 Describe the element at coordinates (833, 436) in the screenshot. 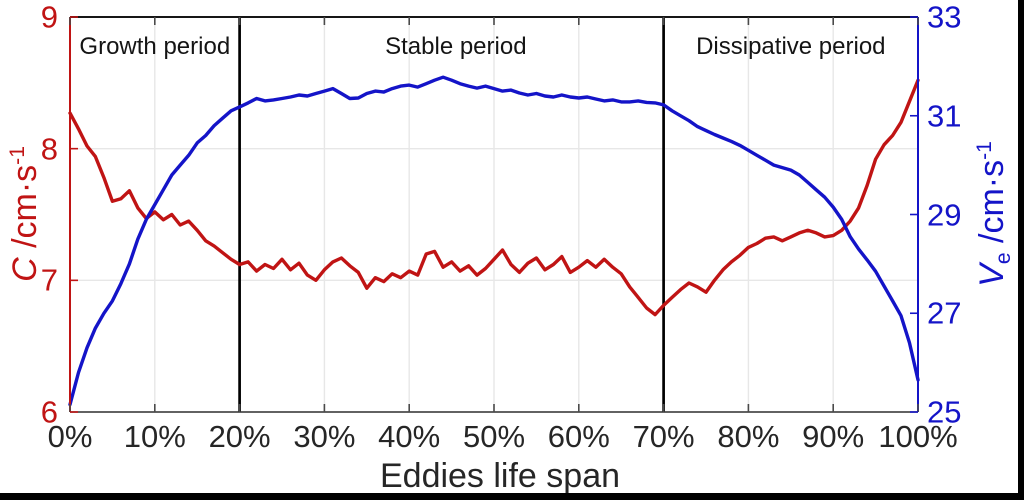

I see `x-tick-label: 90%` at that location.